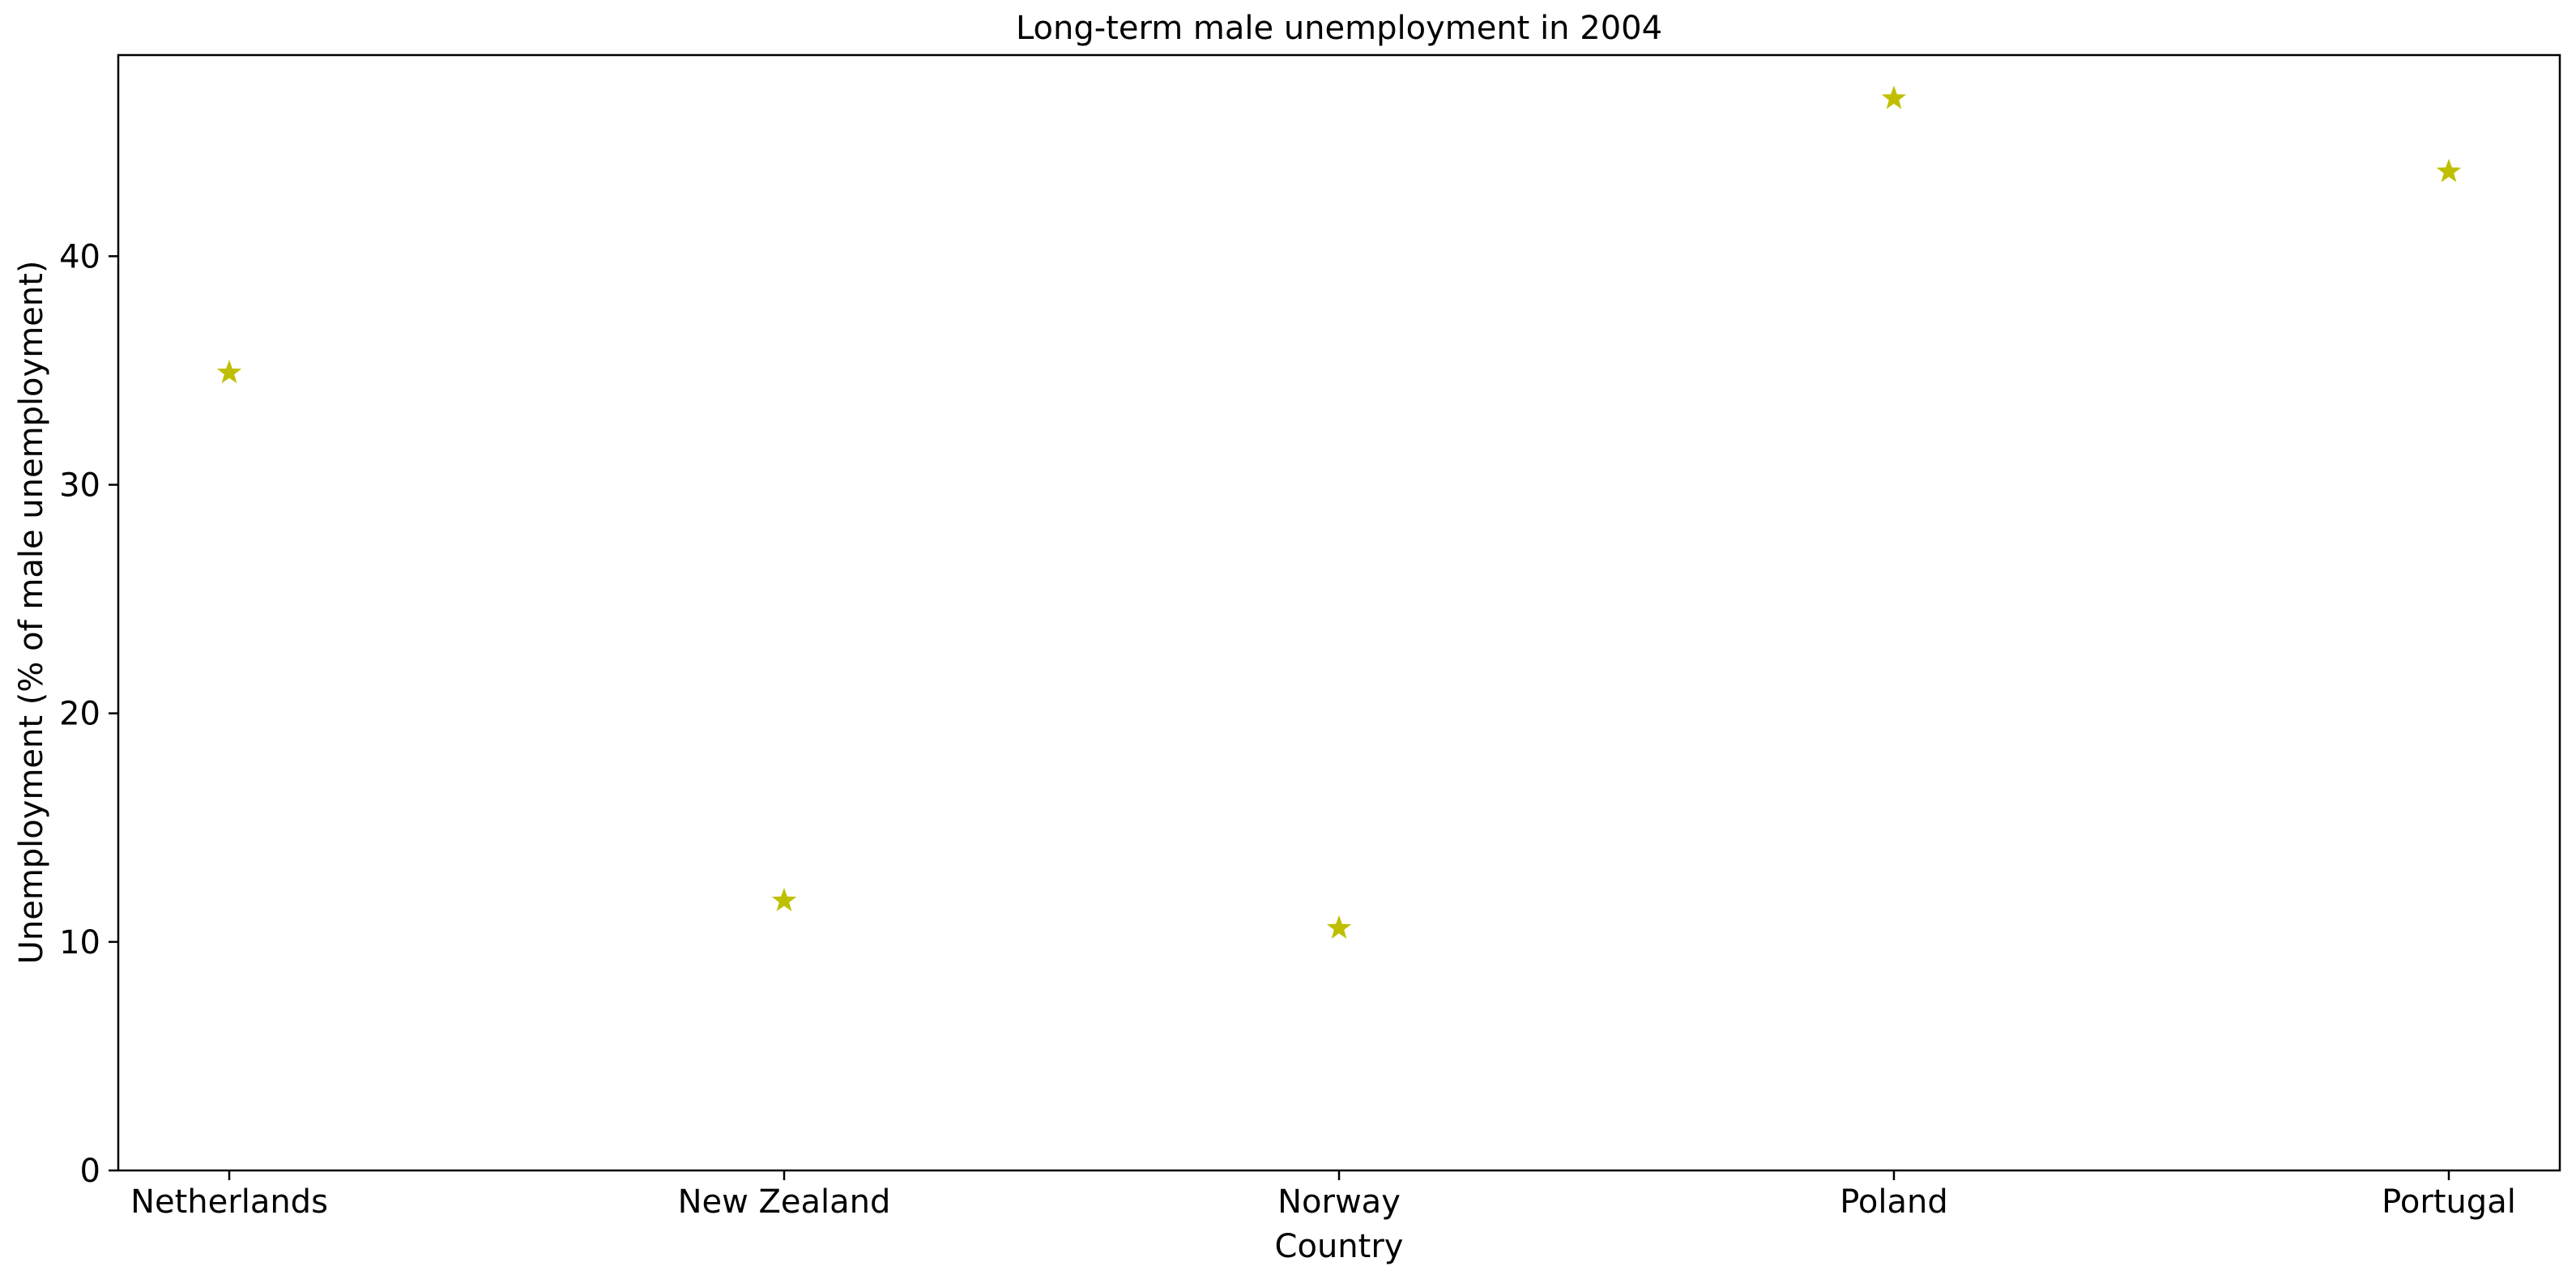 Image resolution: width=2576 pixels, height=1279 pixels. I want to click on x-axis-label: Country, so click(1340, 1246).